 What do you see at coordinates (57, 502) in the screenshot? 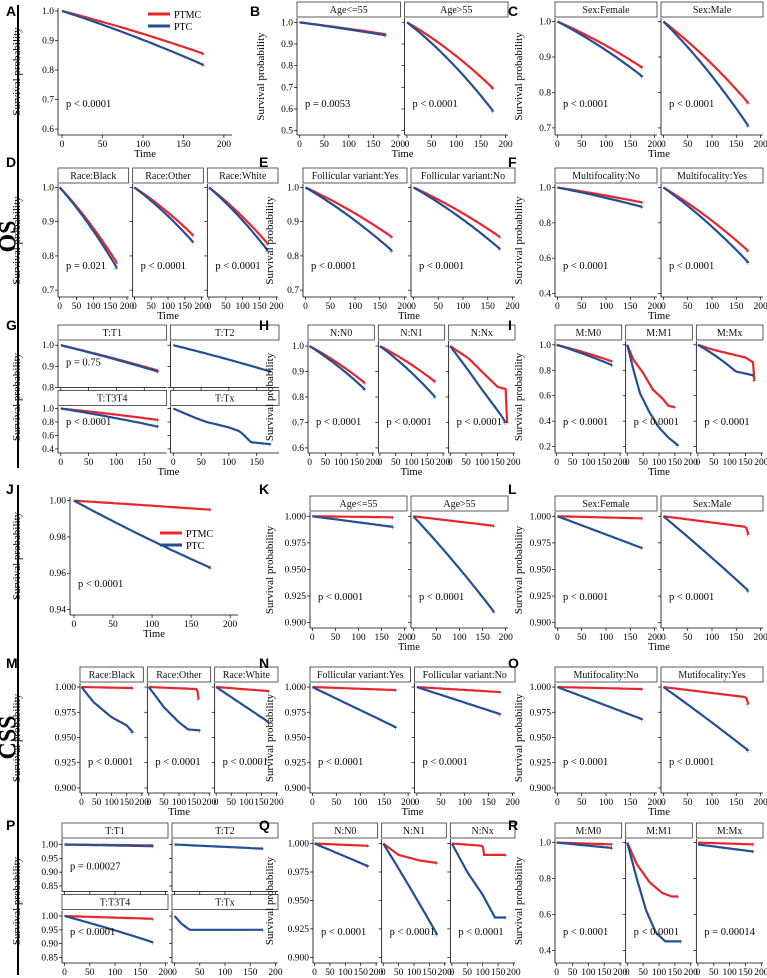
I see `y-tick-label: 1.00` at bounding box center [57, 502].